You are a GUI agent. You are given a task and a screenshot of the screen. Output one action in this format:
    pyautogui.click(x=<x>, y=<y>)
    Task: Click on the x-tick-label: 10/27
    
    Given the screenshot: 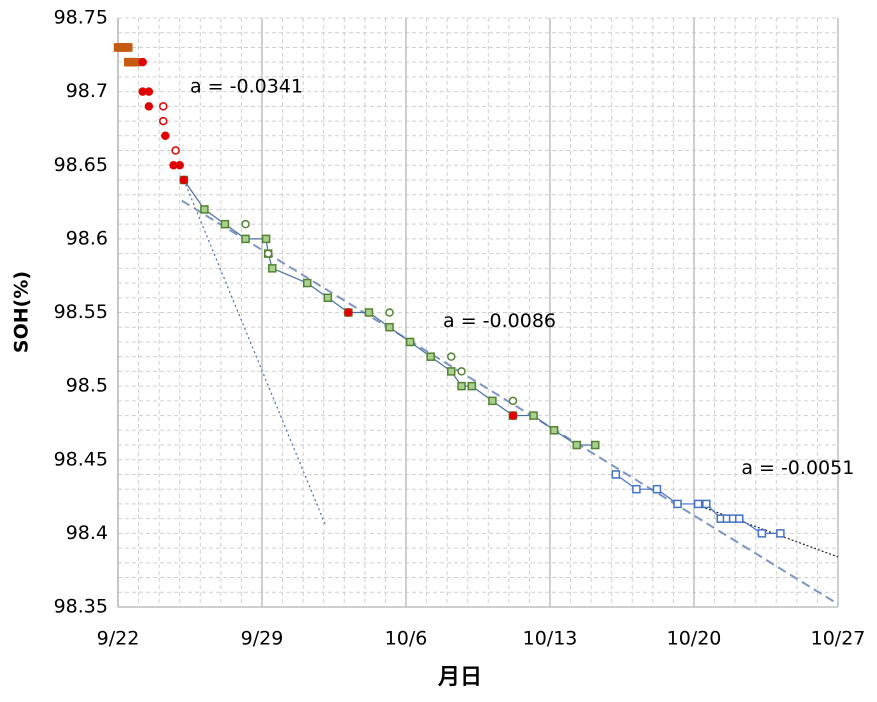 What is the action you would take?
    pyautogui.click(x=838, y=639)
    